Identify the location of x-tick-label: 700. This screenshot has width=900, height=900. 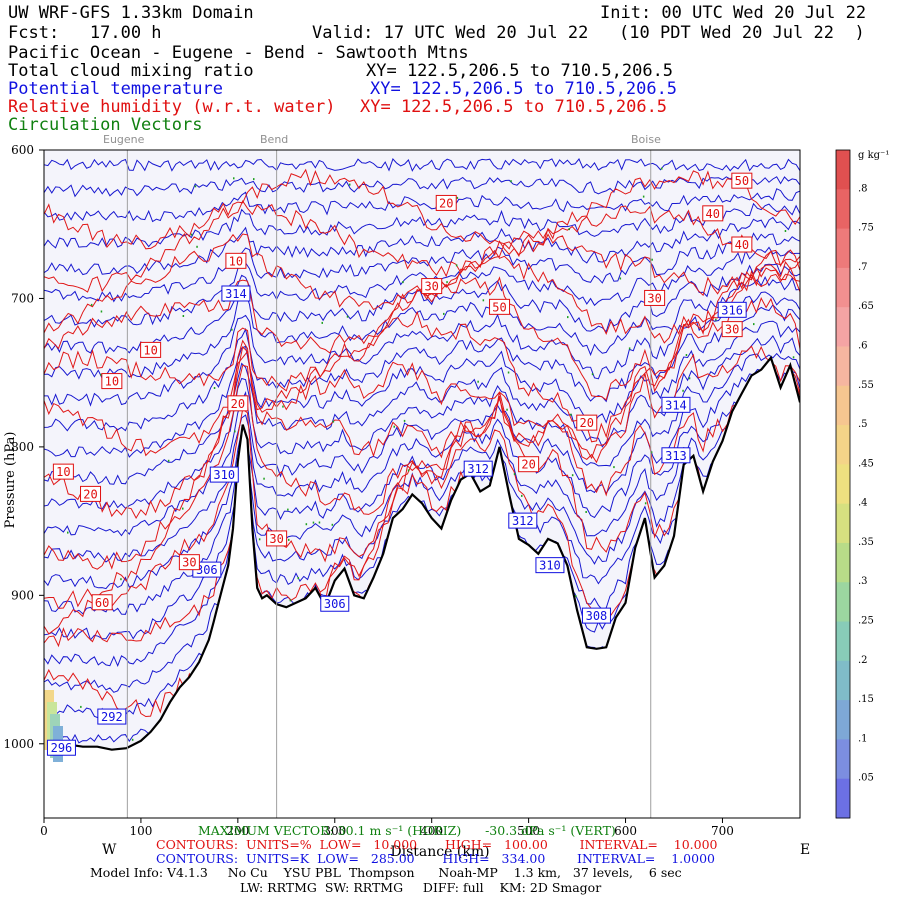
(722, 831).